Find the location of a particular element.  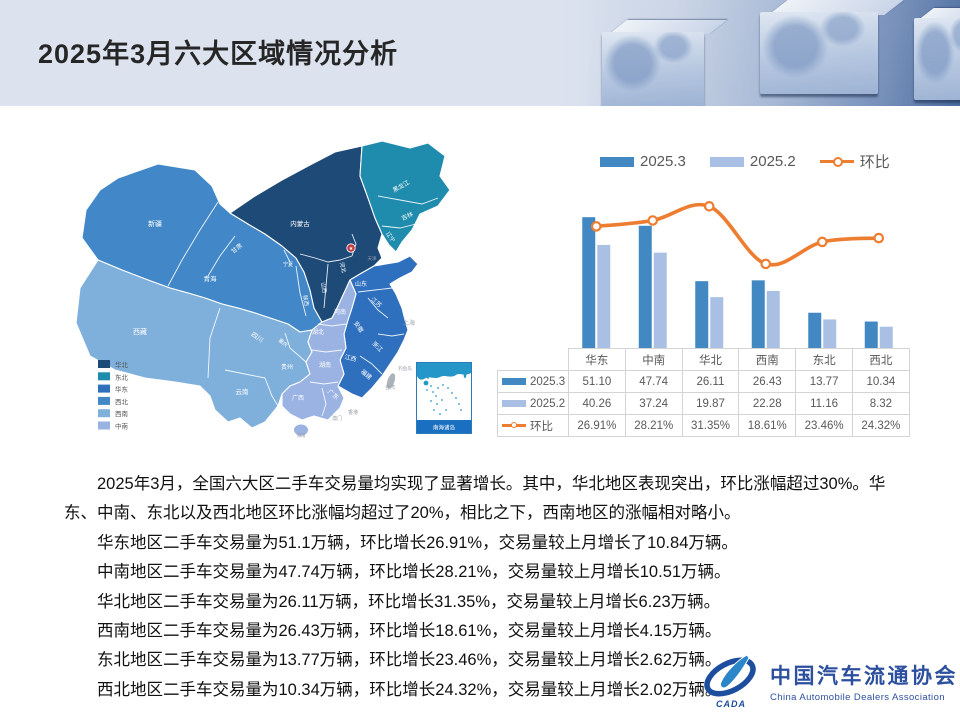

svg-text: 钓鱼岛 is located at coordinates (405, 368).